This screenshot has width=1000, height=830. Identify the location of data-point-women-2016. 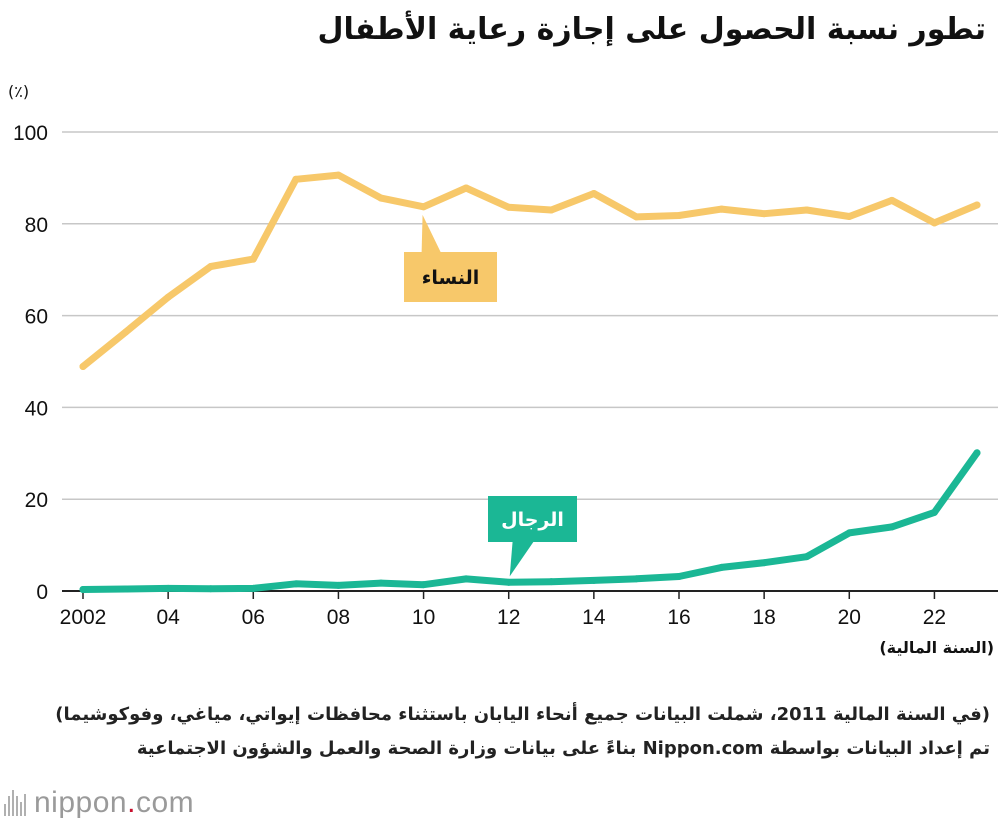
(679, 216).